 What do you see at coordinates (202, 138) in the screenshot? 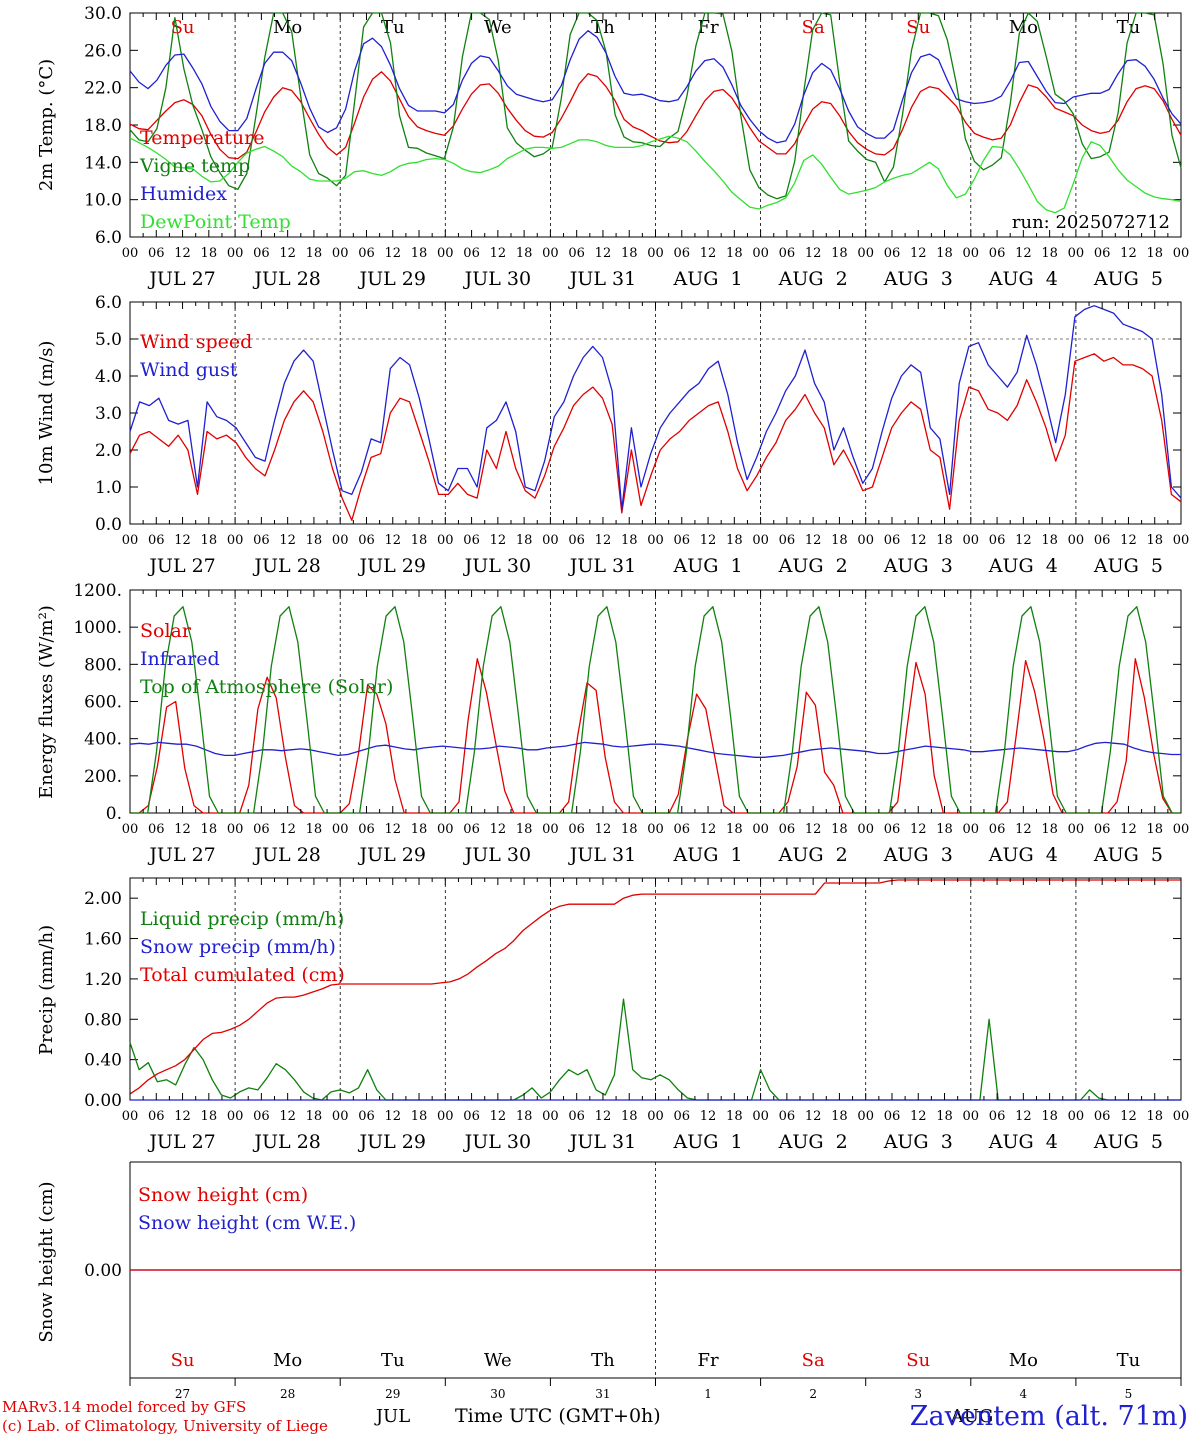
I see `legend-entry: Temperature` at bounding box center [202, 138].